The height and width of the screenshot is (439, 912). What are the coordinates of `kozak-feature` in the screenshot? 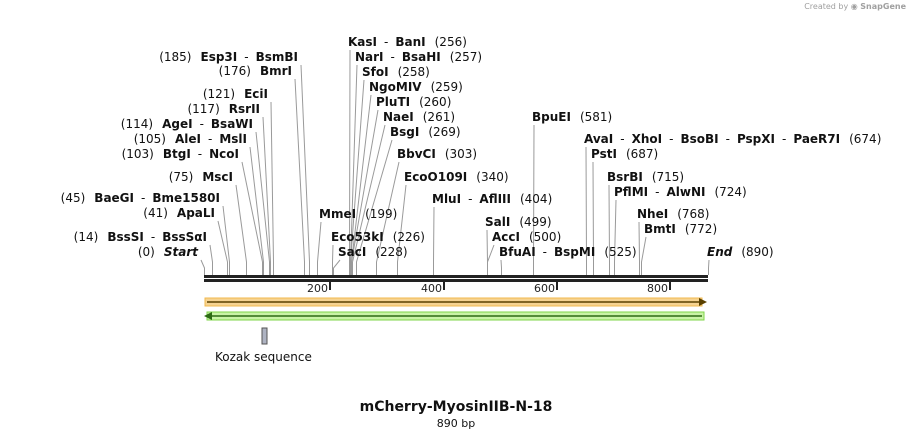 It's located at (264, 336).